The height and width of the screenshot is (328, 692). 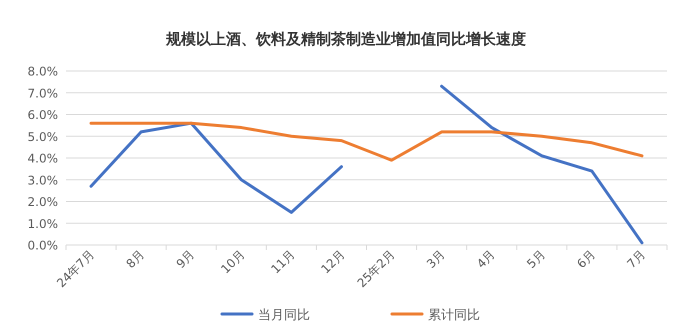 What do you see at coordinates (43, 180) in the screenshot?
I see `y-tick-label: 3.0%` at bounding box center [43, 180].